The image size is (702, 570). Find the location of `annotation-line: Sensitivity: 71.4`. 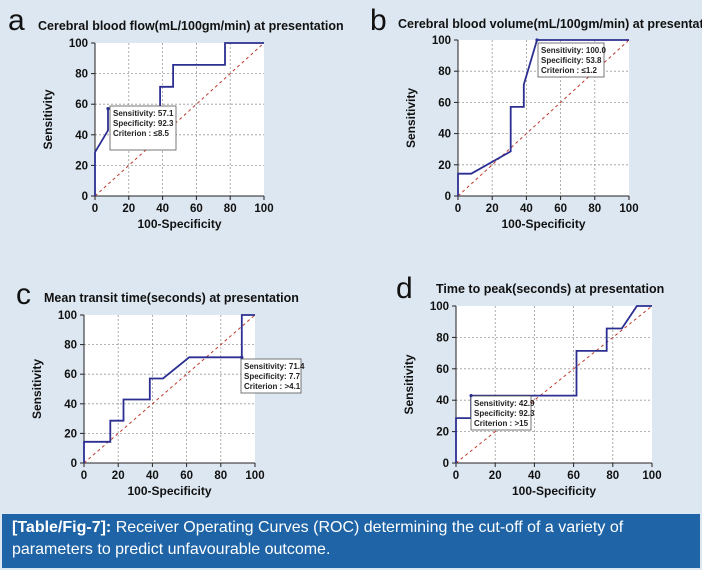

annotation-line: Sensitivity: 71.4 is located at coordinates (274, 366).